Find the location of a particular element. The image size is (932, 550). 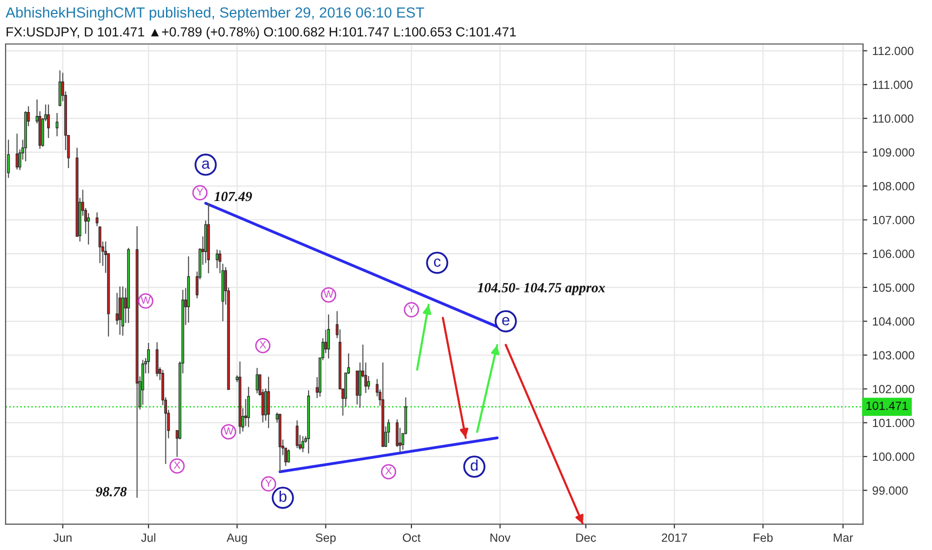

x-tick-label: Sep is located at coordinates (326, 538).